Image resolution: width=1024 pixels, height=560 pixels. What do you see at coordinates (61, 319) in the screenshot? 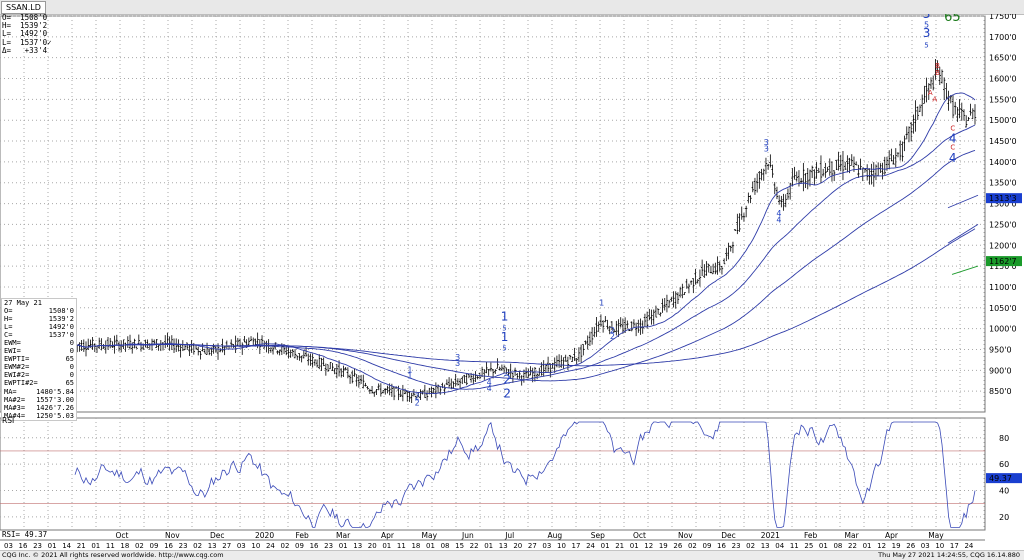
I see `data-window-value: 1539'2` at bounding box center [61, 319].